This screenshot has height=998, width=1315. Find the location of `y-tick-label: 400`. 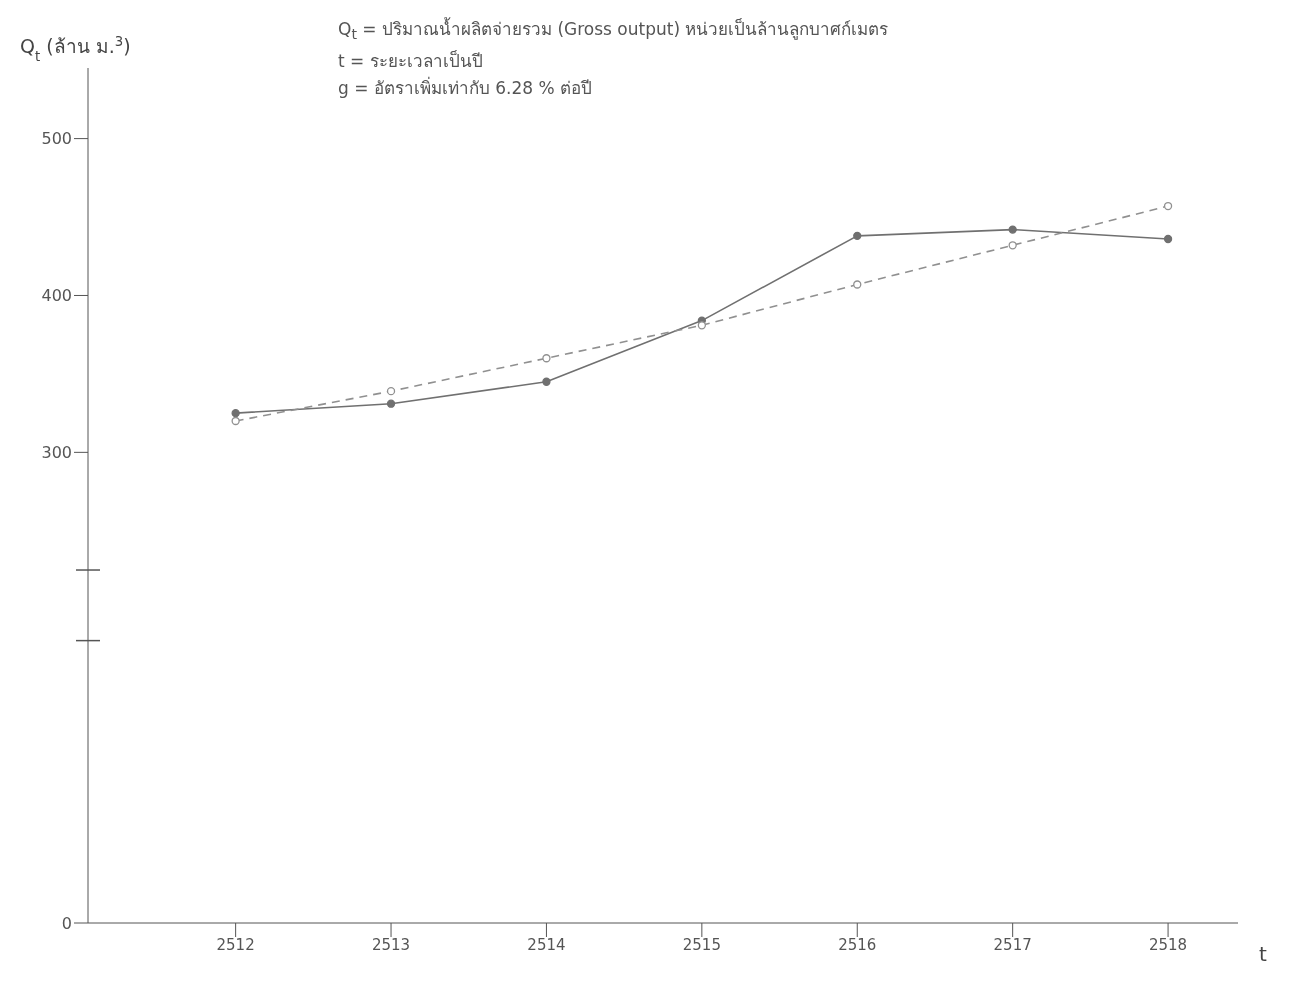

y-tick-label: 400 is located at coordinates (56, 296).